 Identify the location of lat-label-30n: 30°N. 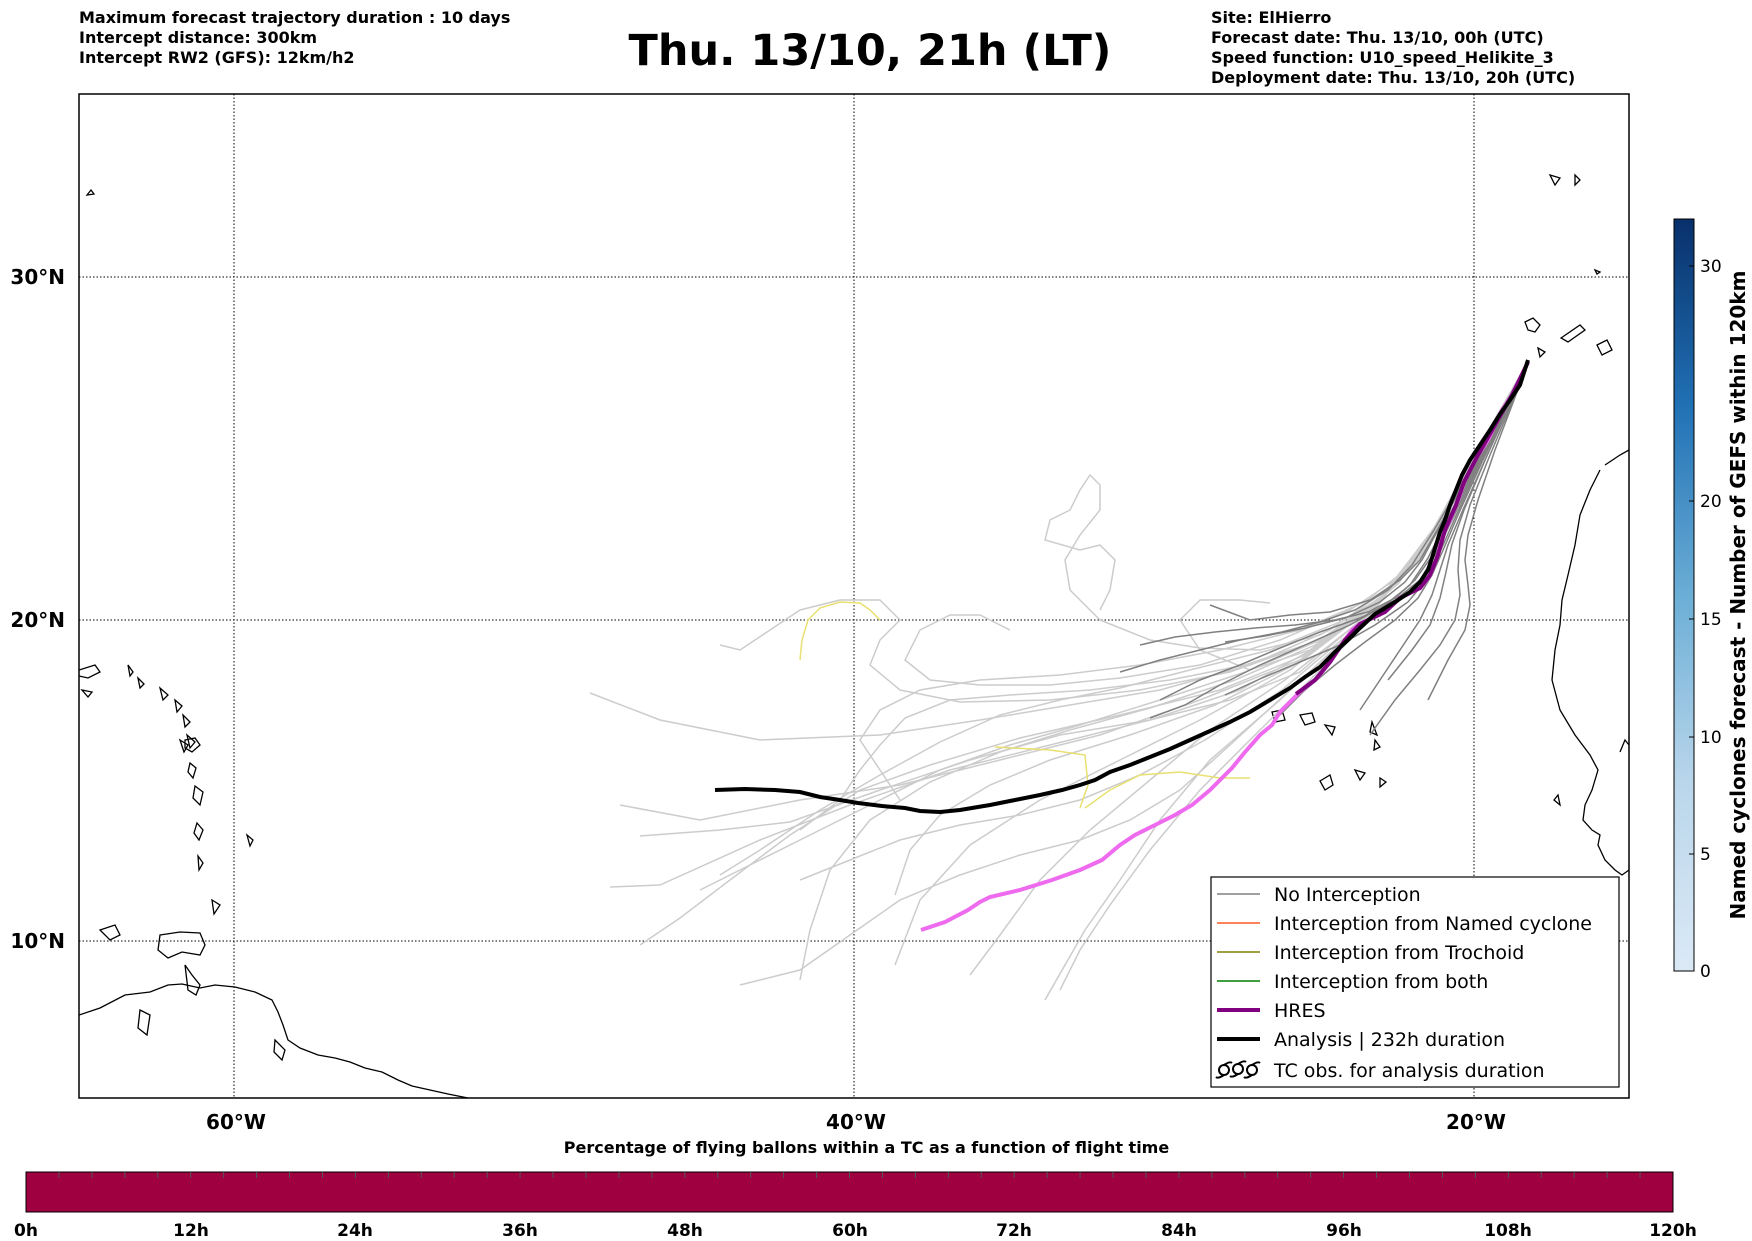
(37, 277).